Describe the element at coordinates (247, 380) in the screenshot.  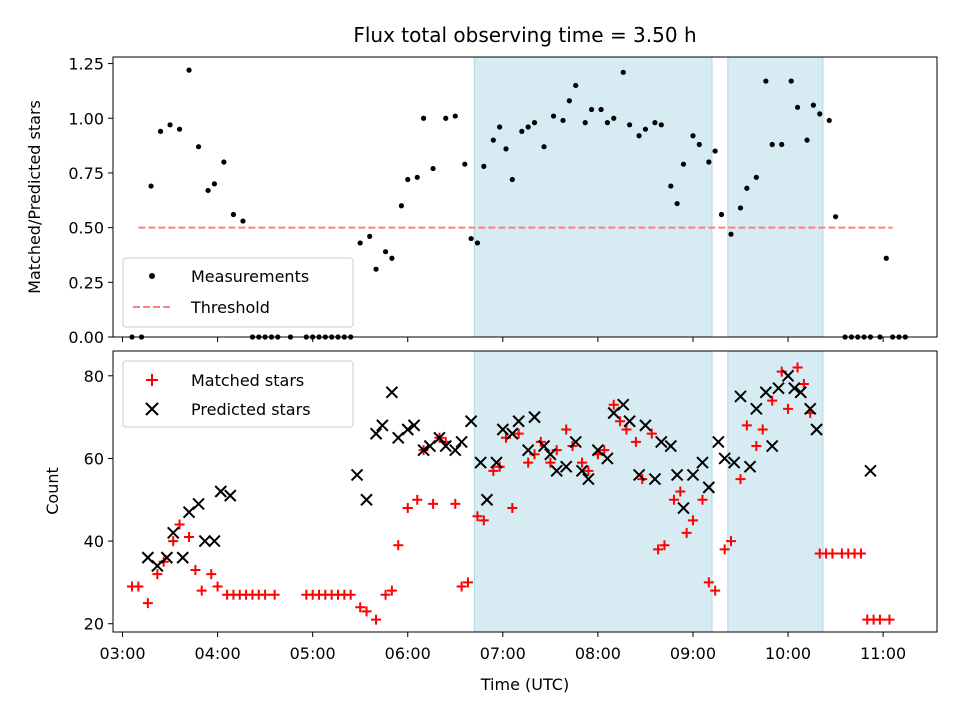
I see `legend-matched-label: Matched stars` at that location.